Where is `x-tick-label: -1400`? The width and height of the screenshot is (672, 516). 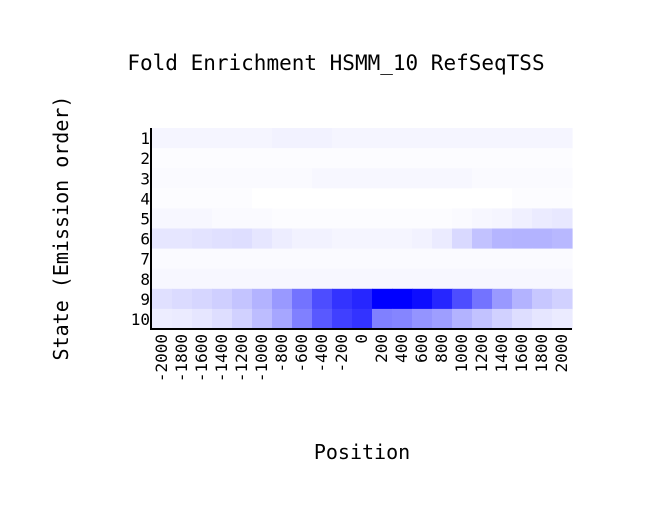 x-tick-label: -1400 is located at coordinates (221, 358).